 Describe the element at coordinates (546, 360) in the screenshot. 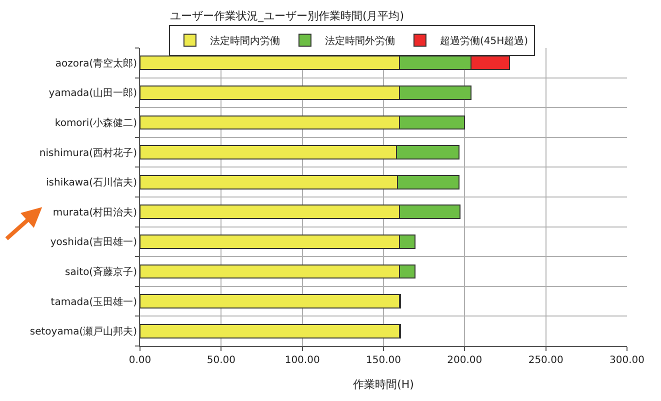

I see `x-tick-label: 250.00` at that location.